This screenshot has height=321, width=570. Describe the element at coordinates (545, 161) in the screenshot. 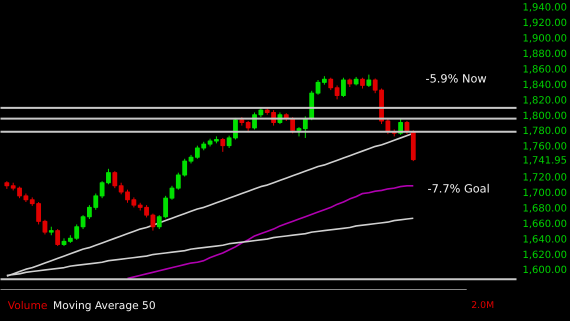

I see `y-tick-label: 1,741.95` at that location.